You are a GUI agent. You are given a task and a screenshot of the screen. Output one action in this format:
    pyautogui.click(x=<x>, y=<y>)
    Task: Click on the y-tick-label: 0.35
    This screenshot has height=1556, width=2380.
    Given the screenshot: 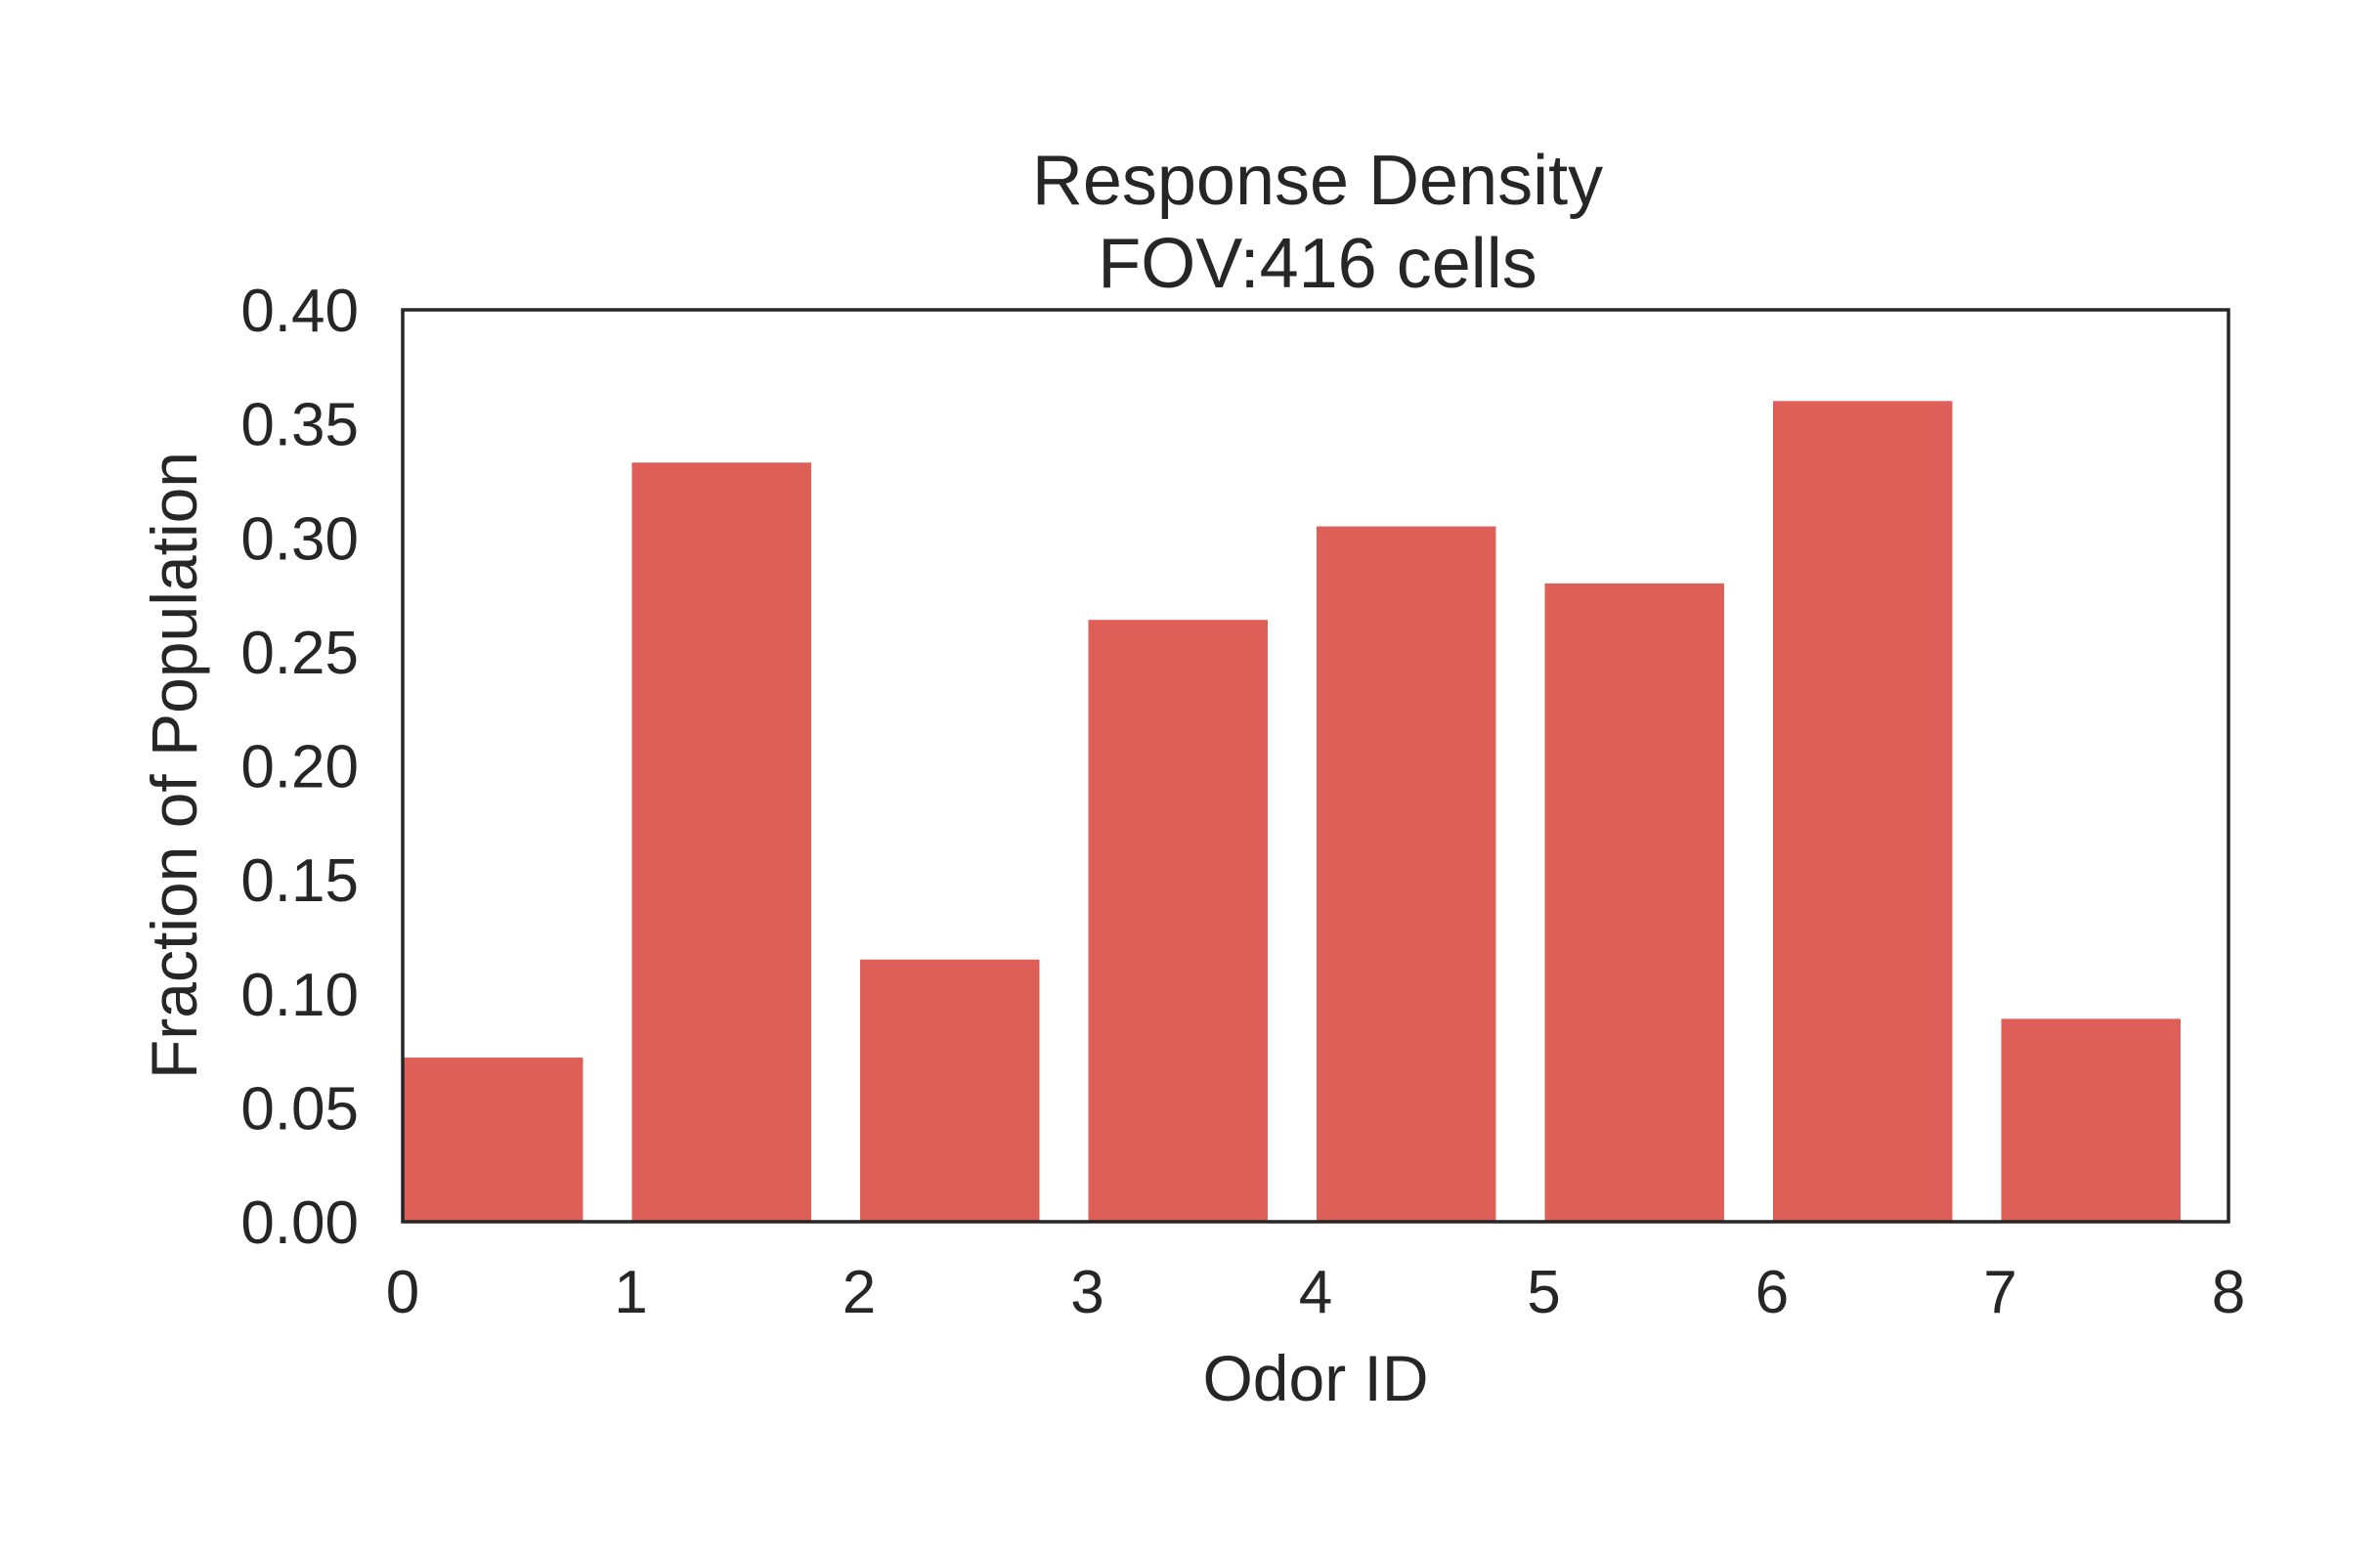 What is the action you would take?
    pyautogui.click(x=299, y=425)
    